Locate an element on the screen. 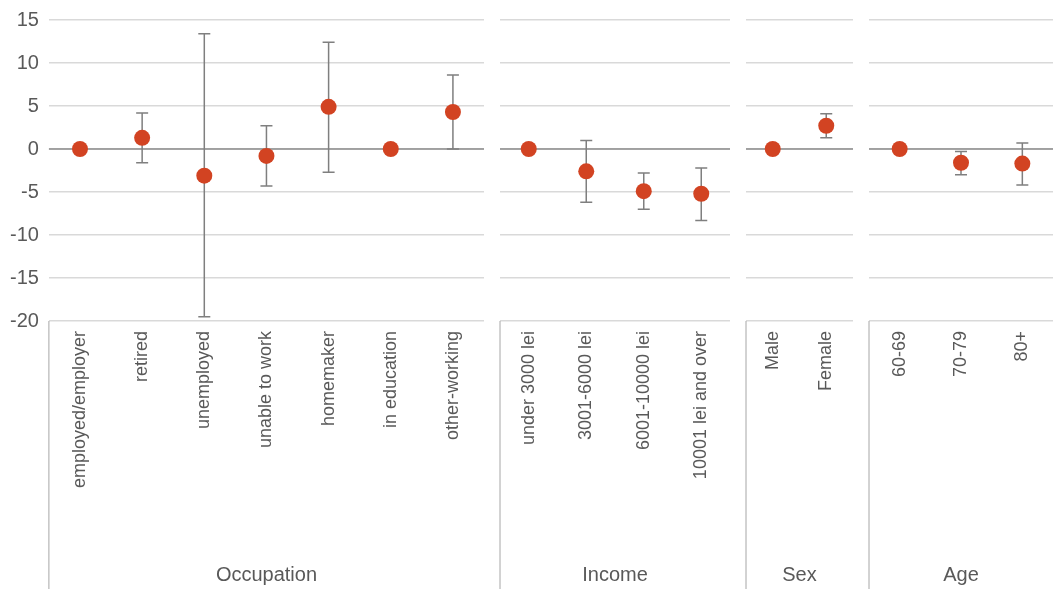 The width and height of the screenshot is (1061, 589). x-tick-label: 70-79 is located at coordinates (959, 354).